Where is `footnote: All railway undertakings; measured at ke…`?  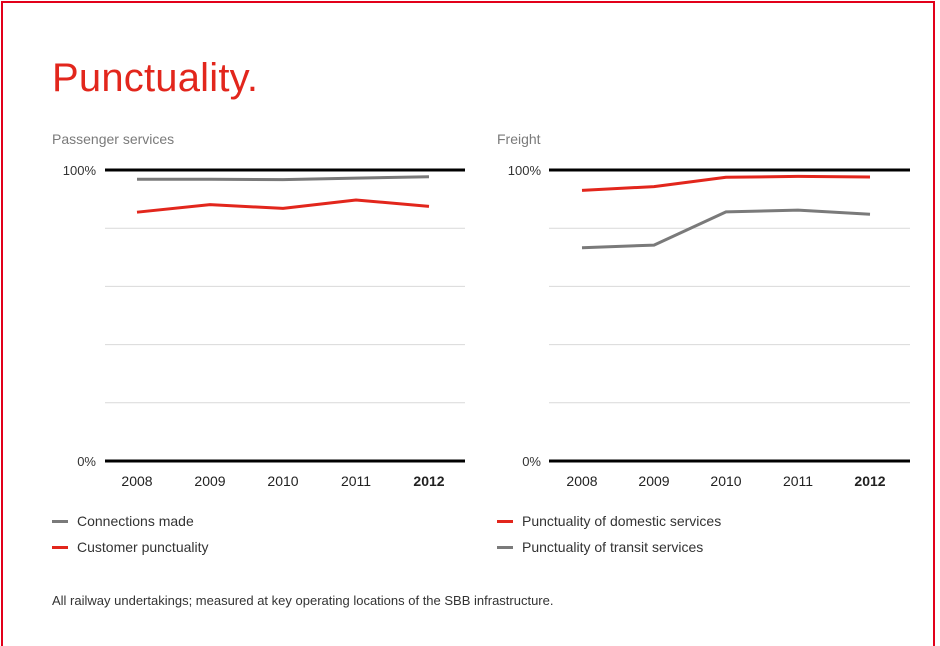 footnote: All railway undertakings; measured at ke… is located at coordinates (302, 600).